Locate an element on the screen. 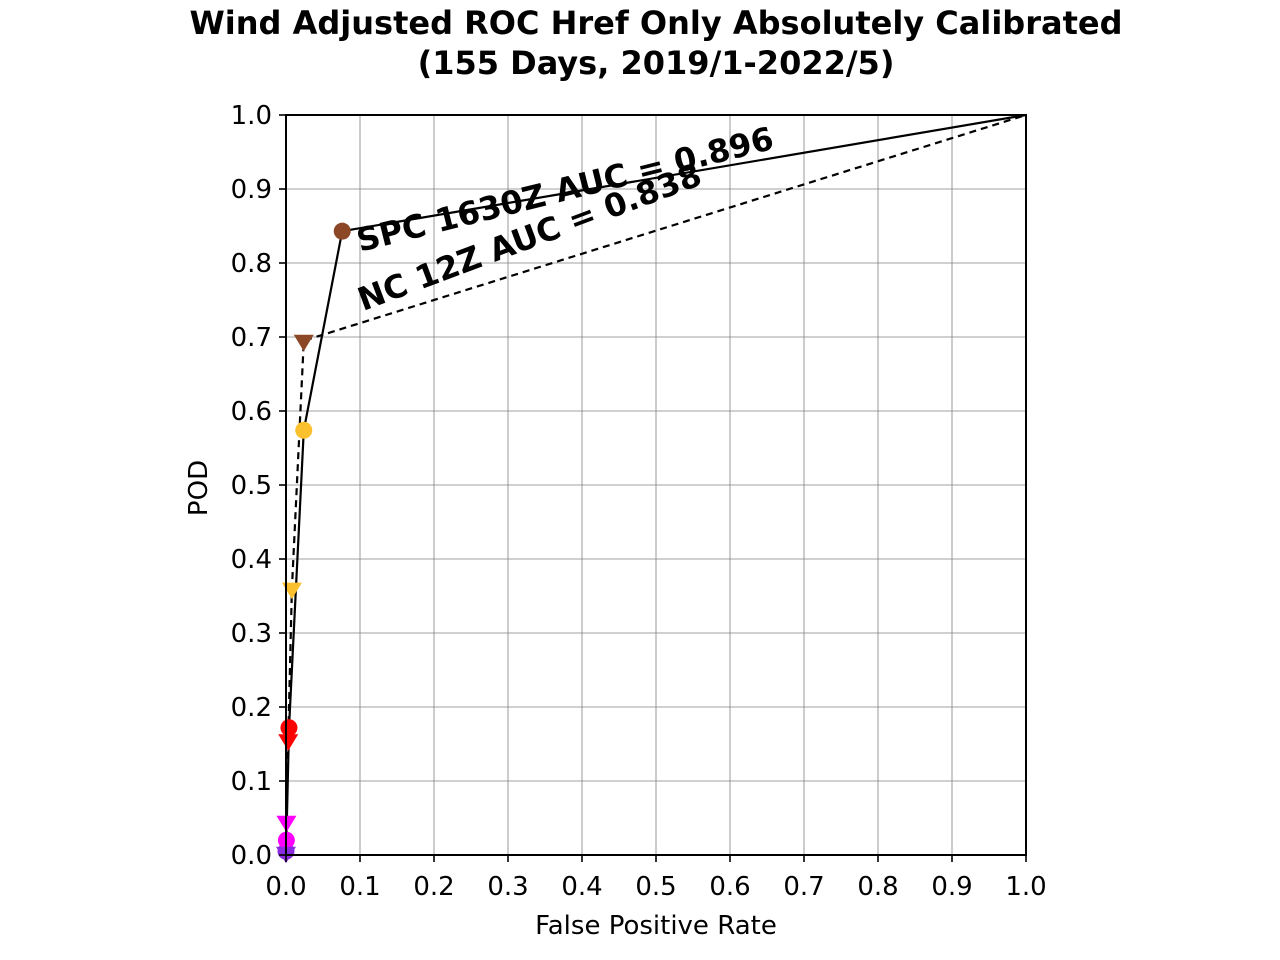  y-tick-label: 0.9 is located at coordinates (251, 190).